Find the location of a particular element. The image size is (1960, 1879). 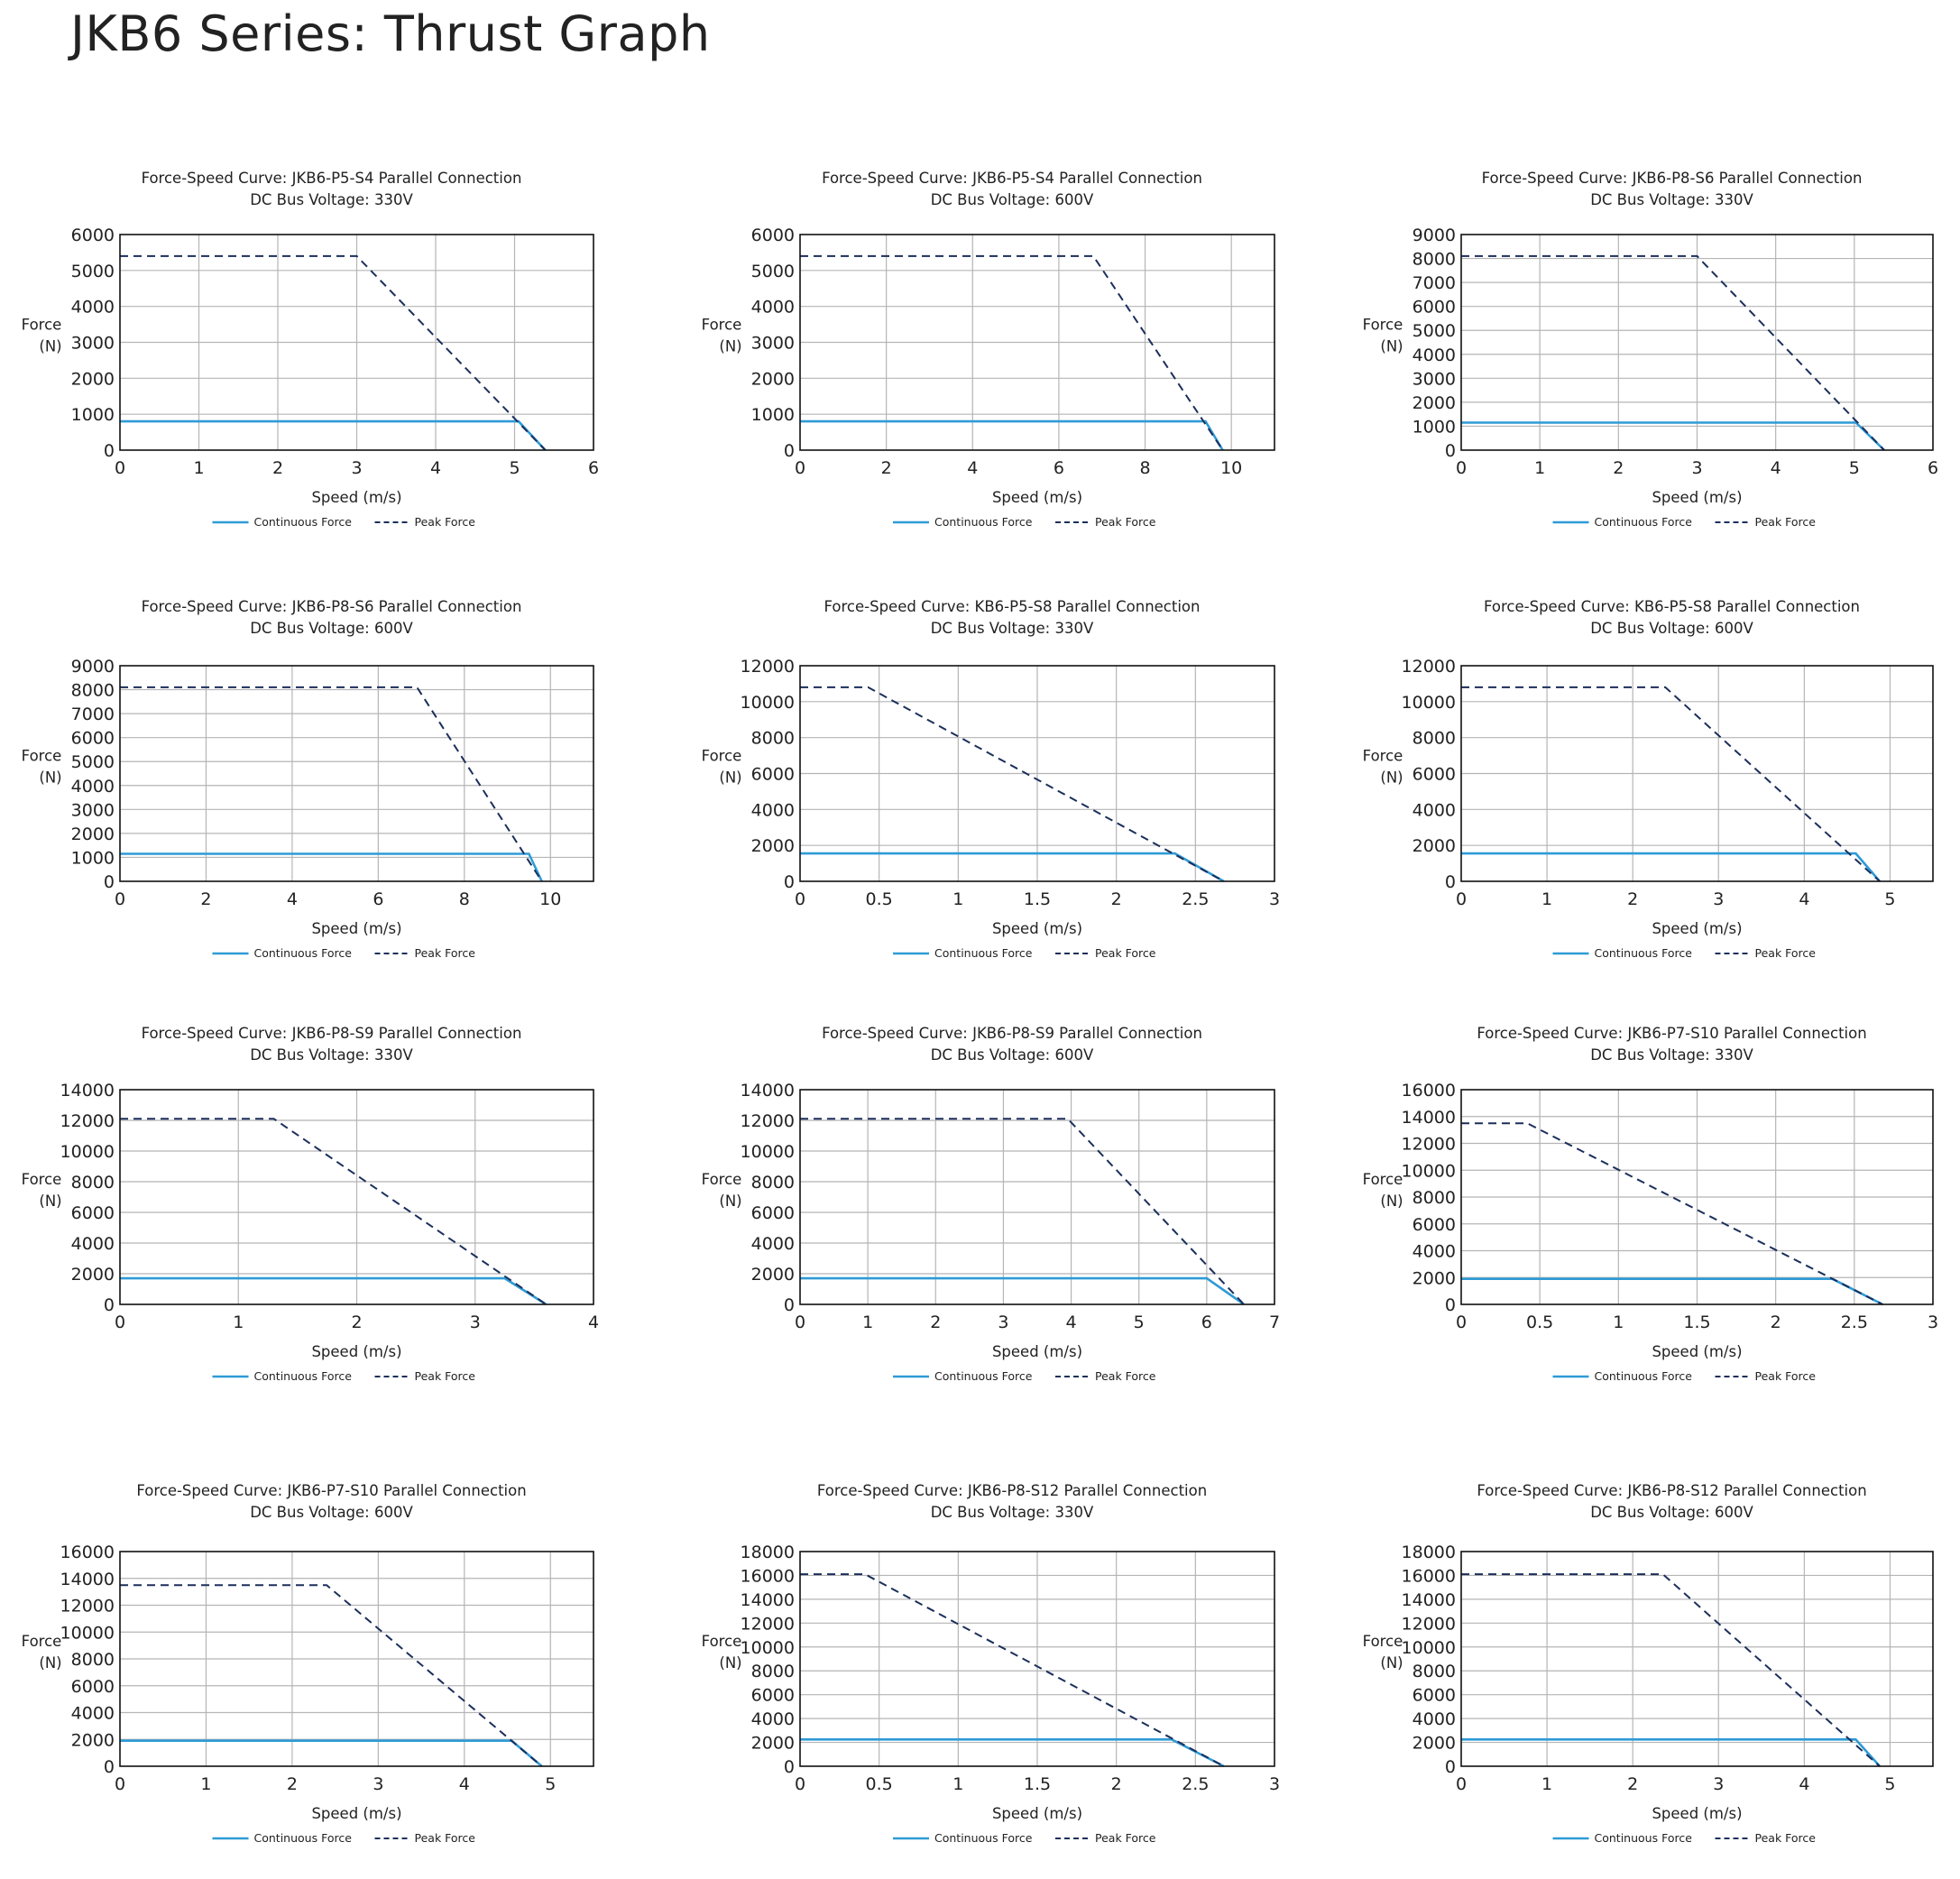

y-tick-label: 4000 is located at coordinates (773, 1719).